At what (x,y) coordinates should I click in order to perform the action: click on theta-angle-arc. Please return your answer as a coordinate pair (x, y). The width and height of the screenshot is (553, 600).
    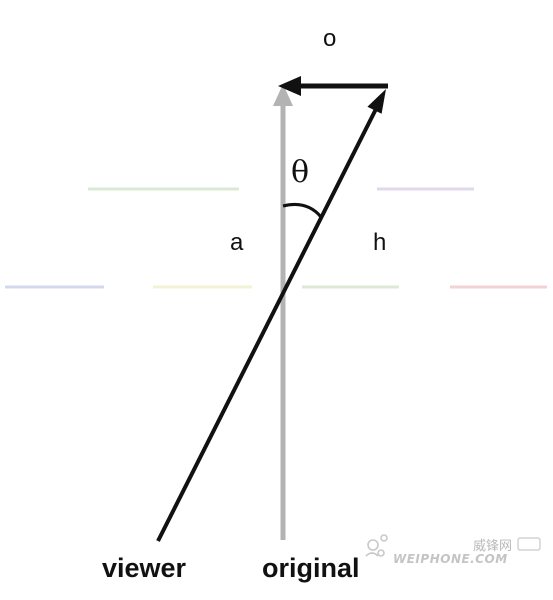
    Looking at the image, I should click on (302, 210).